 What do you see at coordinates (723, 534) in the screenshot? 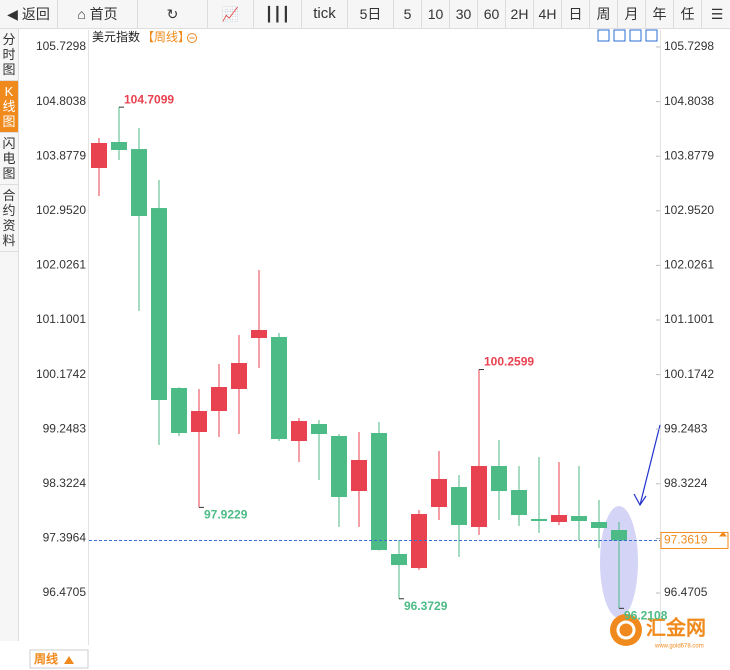
I see `last-price-marker` at bounding box center [723, 534].